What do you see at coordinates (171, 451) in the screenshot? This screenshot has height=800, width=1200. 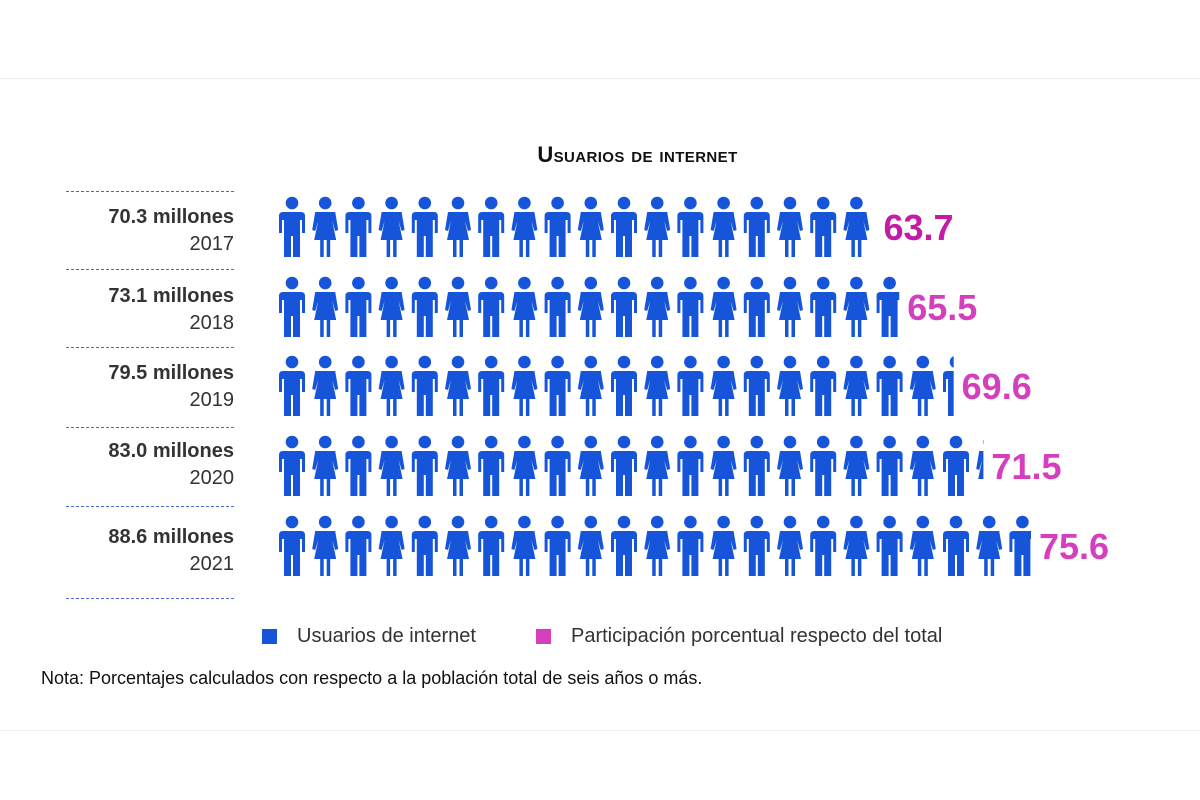 I see `users-millions-label: 83.0 millones` at bounding box center [171, 451].